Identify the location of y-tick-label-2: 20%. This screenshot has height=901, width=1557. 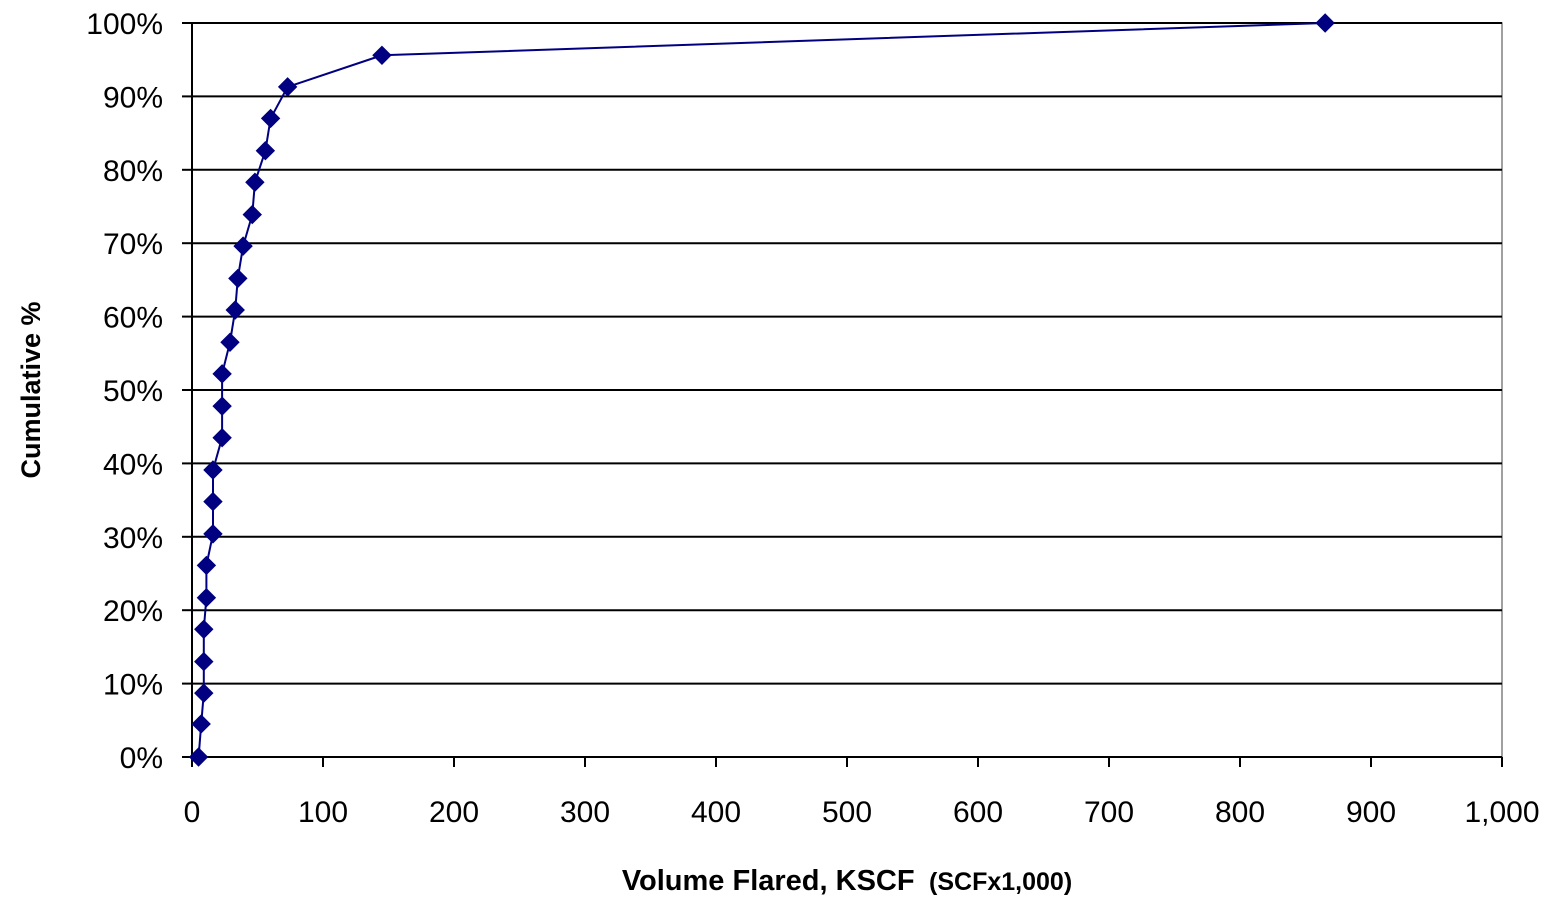
(133, 611).